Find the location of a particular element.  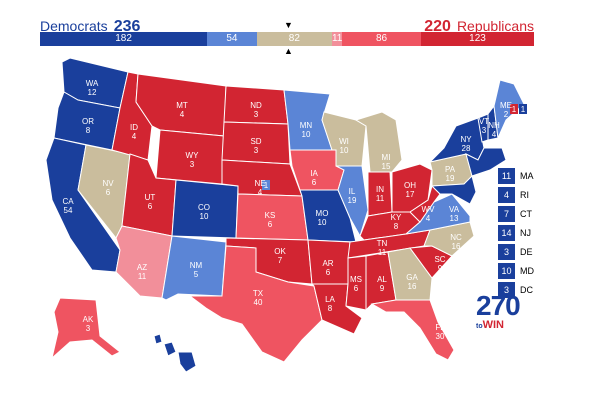

state-ev-NE: 4 is located at coordinates (260, 192).